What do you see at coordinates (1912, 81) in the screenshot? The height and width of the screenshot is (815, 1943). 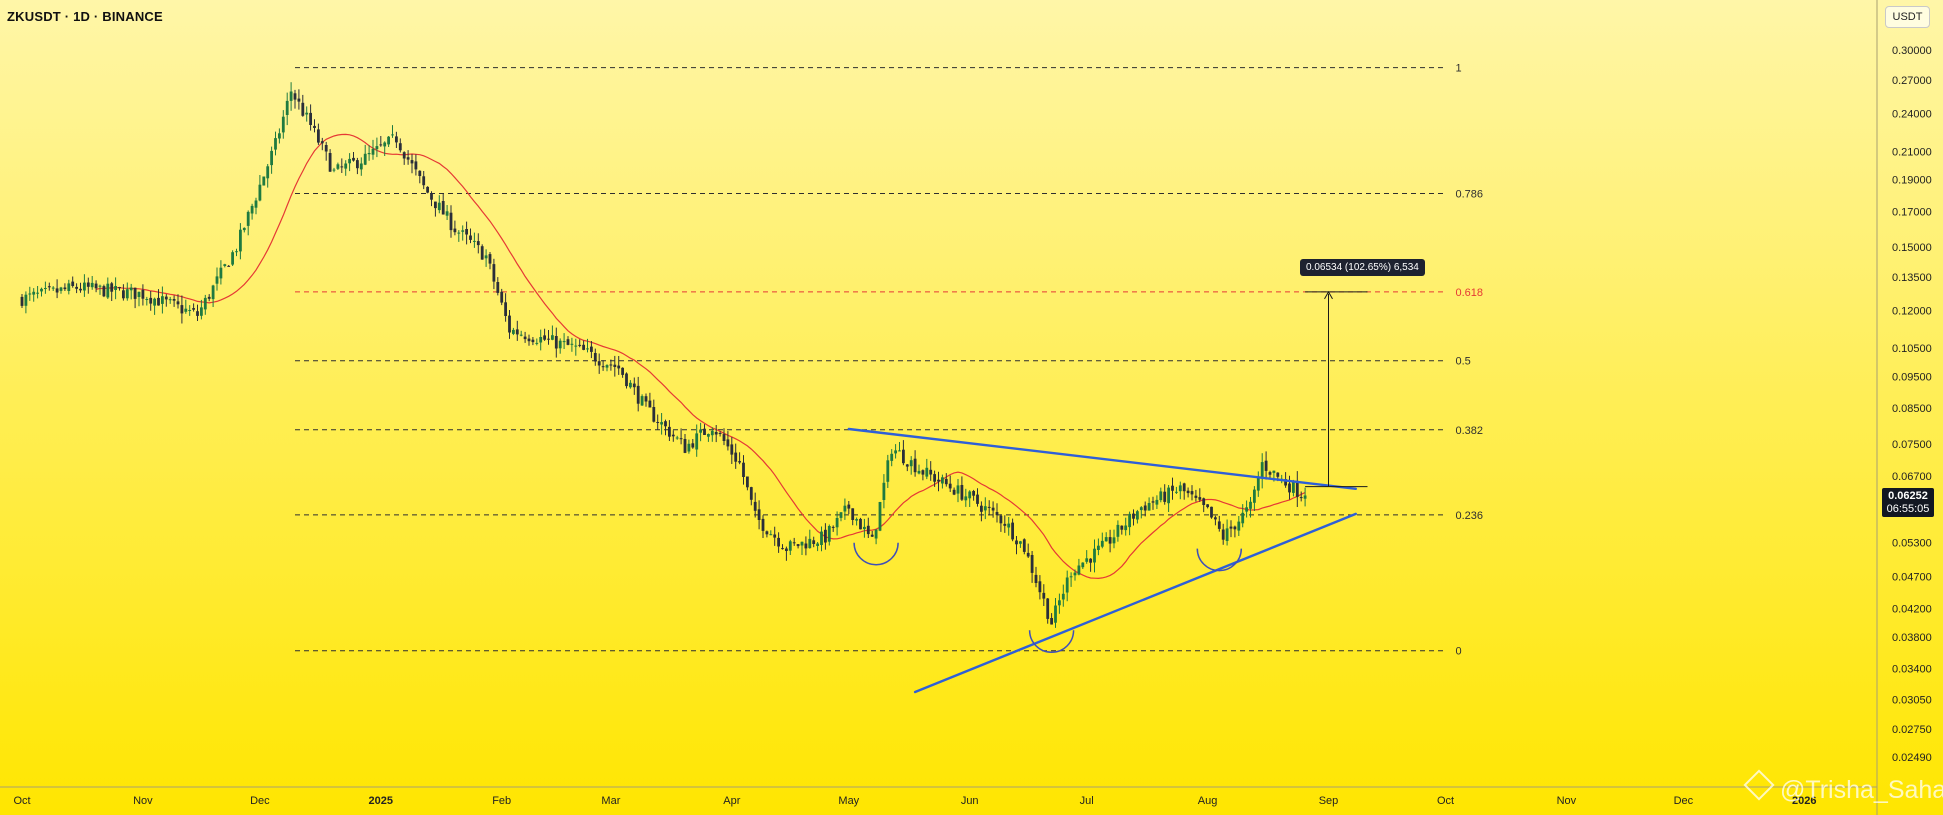 I see `price-tick-label: 0.27000` at bounding box center [1912, 81].